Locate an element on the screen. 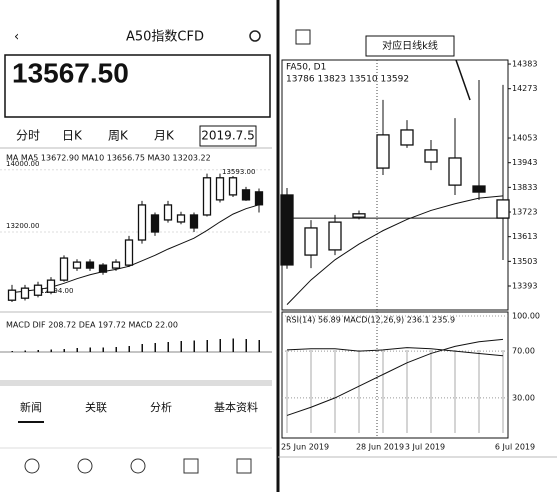 The image size is (557, 492). period-tab: 日K is located at coordinates (72, 136).